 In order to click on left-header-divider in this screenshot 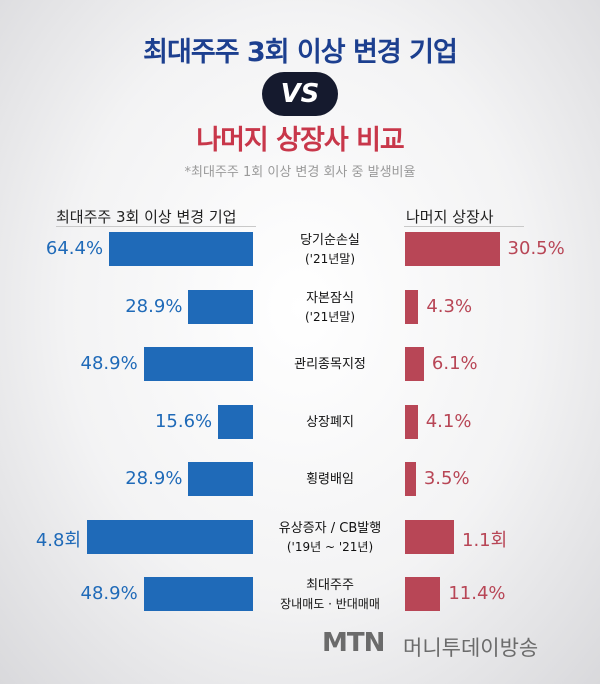, I will do `click(156, 226)`.